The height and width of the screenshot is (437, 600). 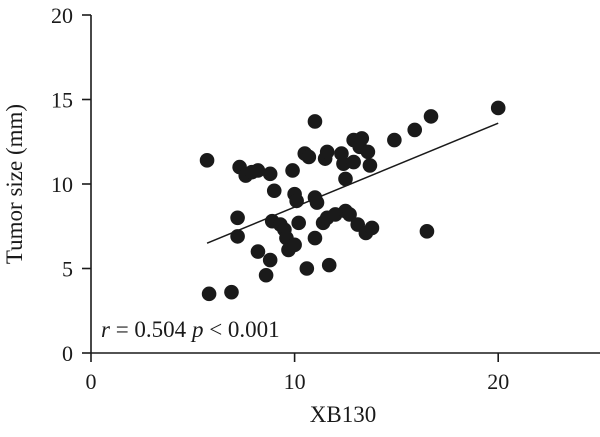 I want to click on regression-line, so click(x=352, y=183).